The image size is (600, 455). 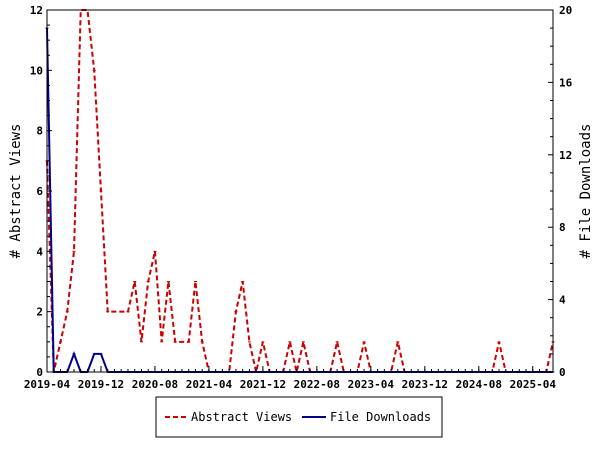 I want to click on legend: Abstract Views File Downloads, so click(x=299, y=417).